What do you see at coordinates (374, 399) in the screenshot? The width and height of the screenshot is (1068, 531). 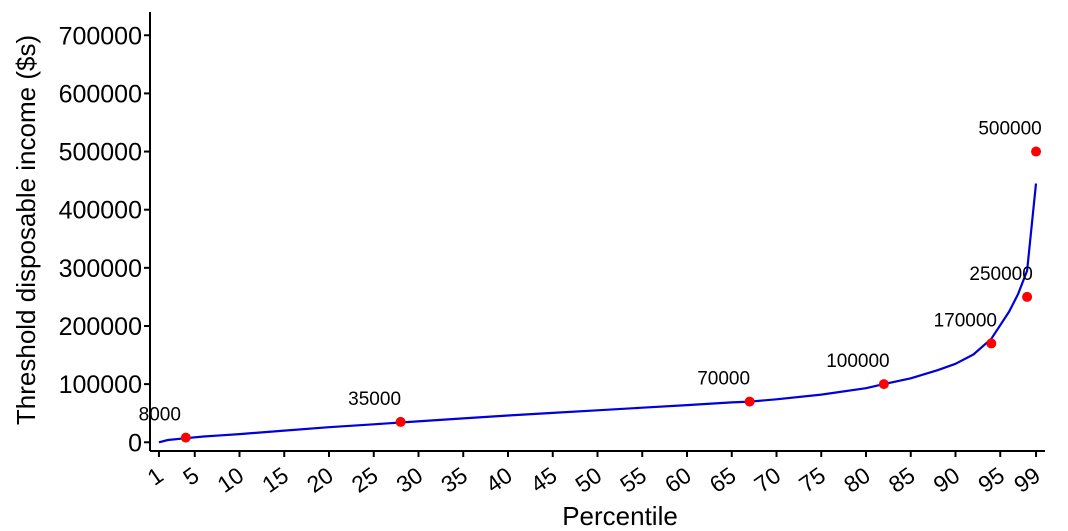 I see `data-point-label: 35000` at bounding box center [374, 399].